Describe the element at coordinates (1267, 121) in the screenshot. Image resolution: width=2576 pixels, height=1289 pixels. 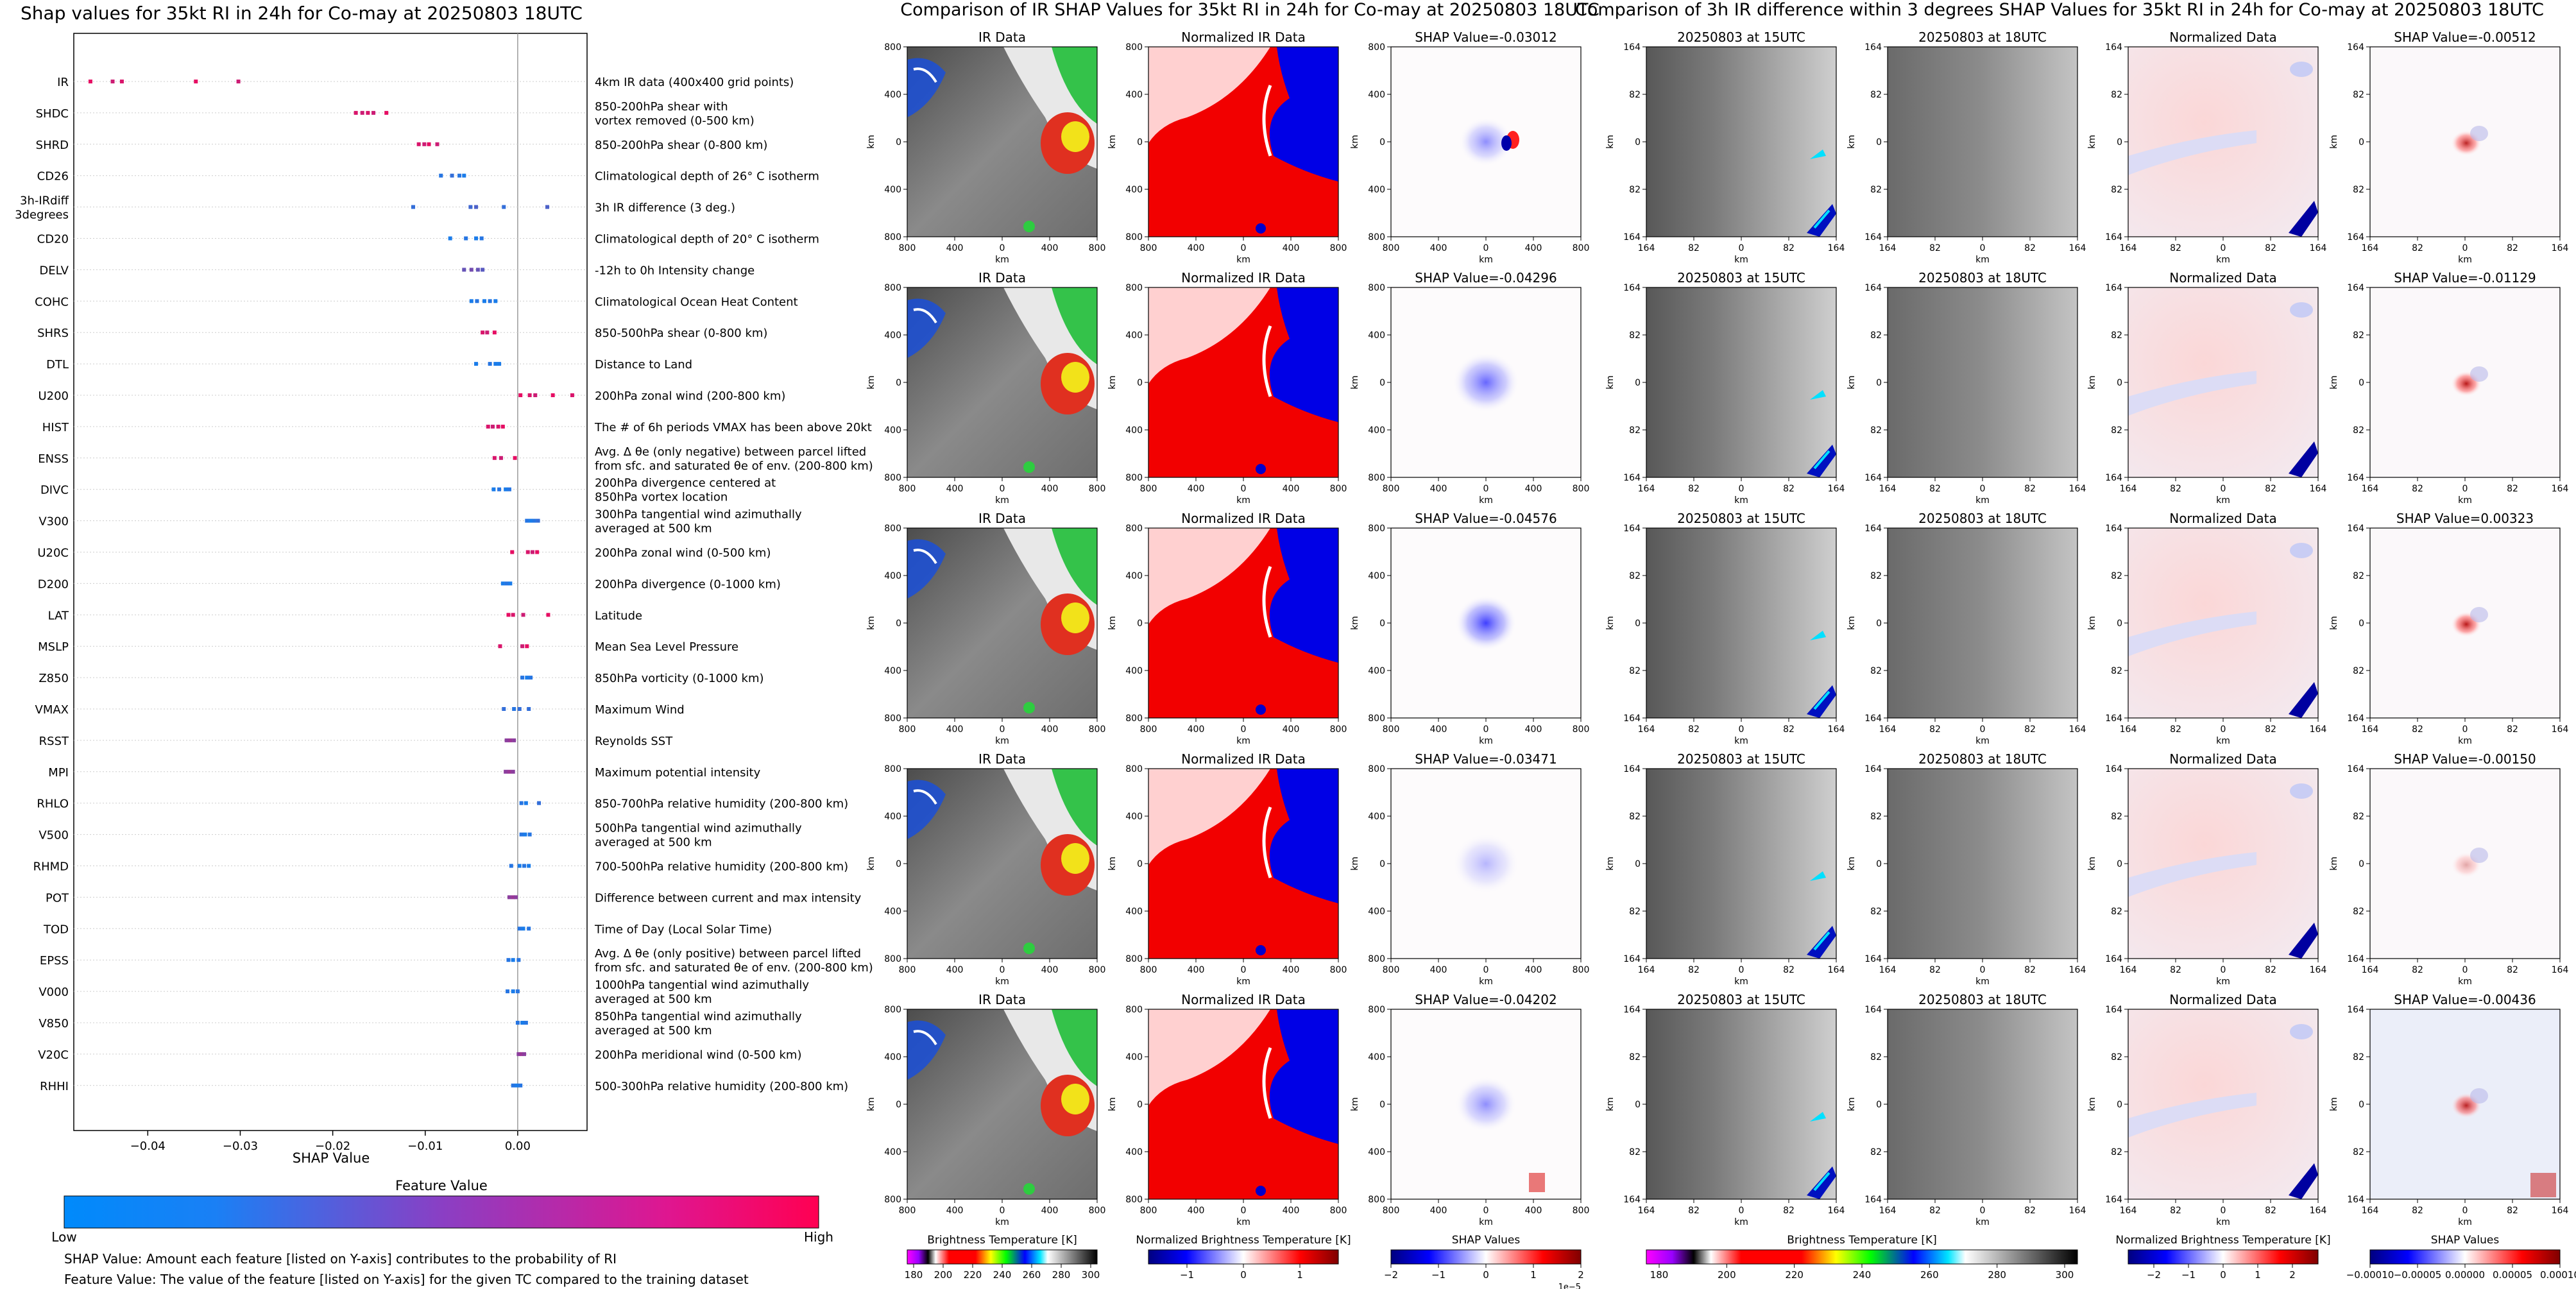
I see `norm-boundary` at that location.